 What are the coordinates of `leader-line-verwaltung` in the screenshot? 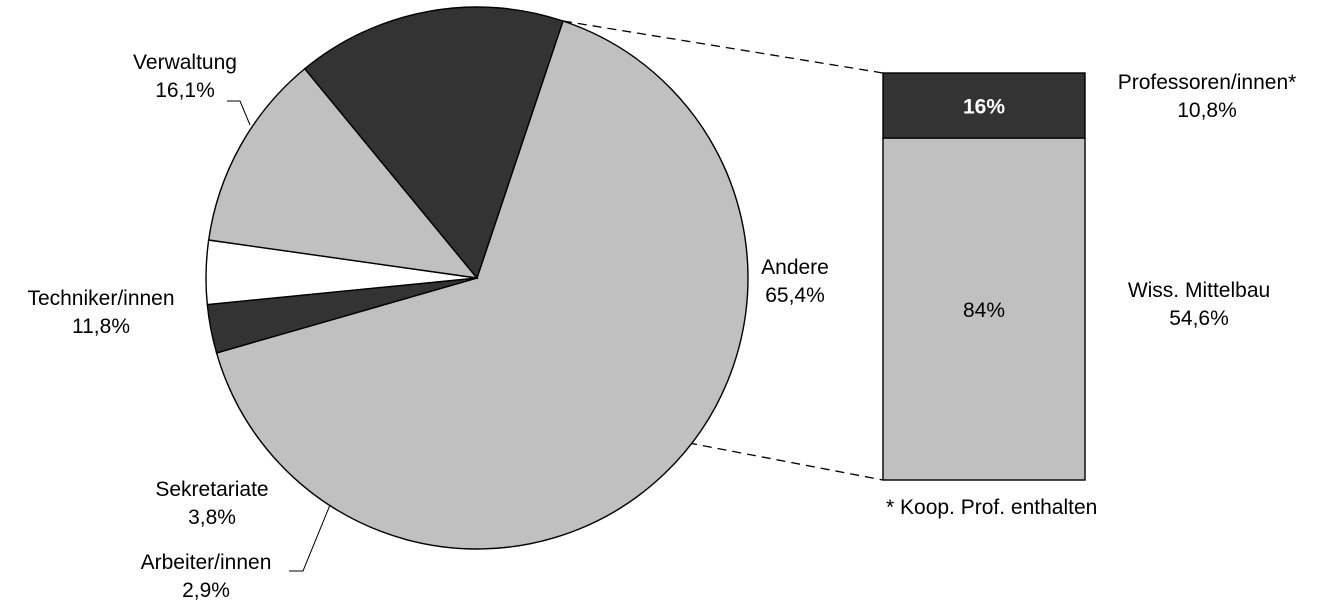 It's located at (239, 113).